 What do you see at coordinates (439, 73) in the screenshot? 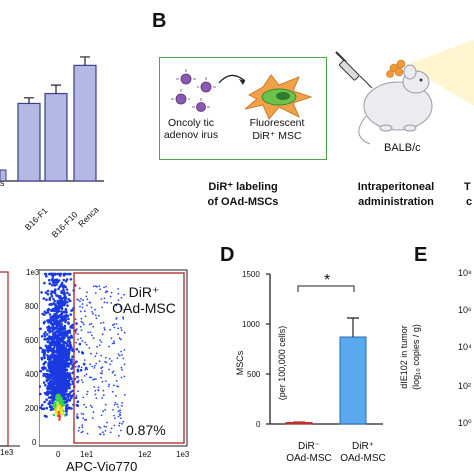
I see `light-beam` at bounding box center [439, 73].